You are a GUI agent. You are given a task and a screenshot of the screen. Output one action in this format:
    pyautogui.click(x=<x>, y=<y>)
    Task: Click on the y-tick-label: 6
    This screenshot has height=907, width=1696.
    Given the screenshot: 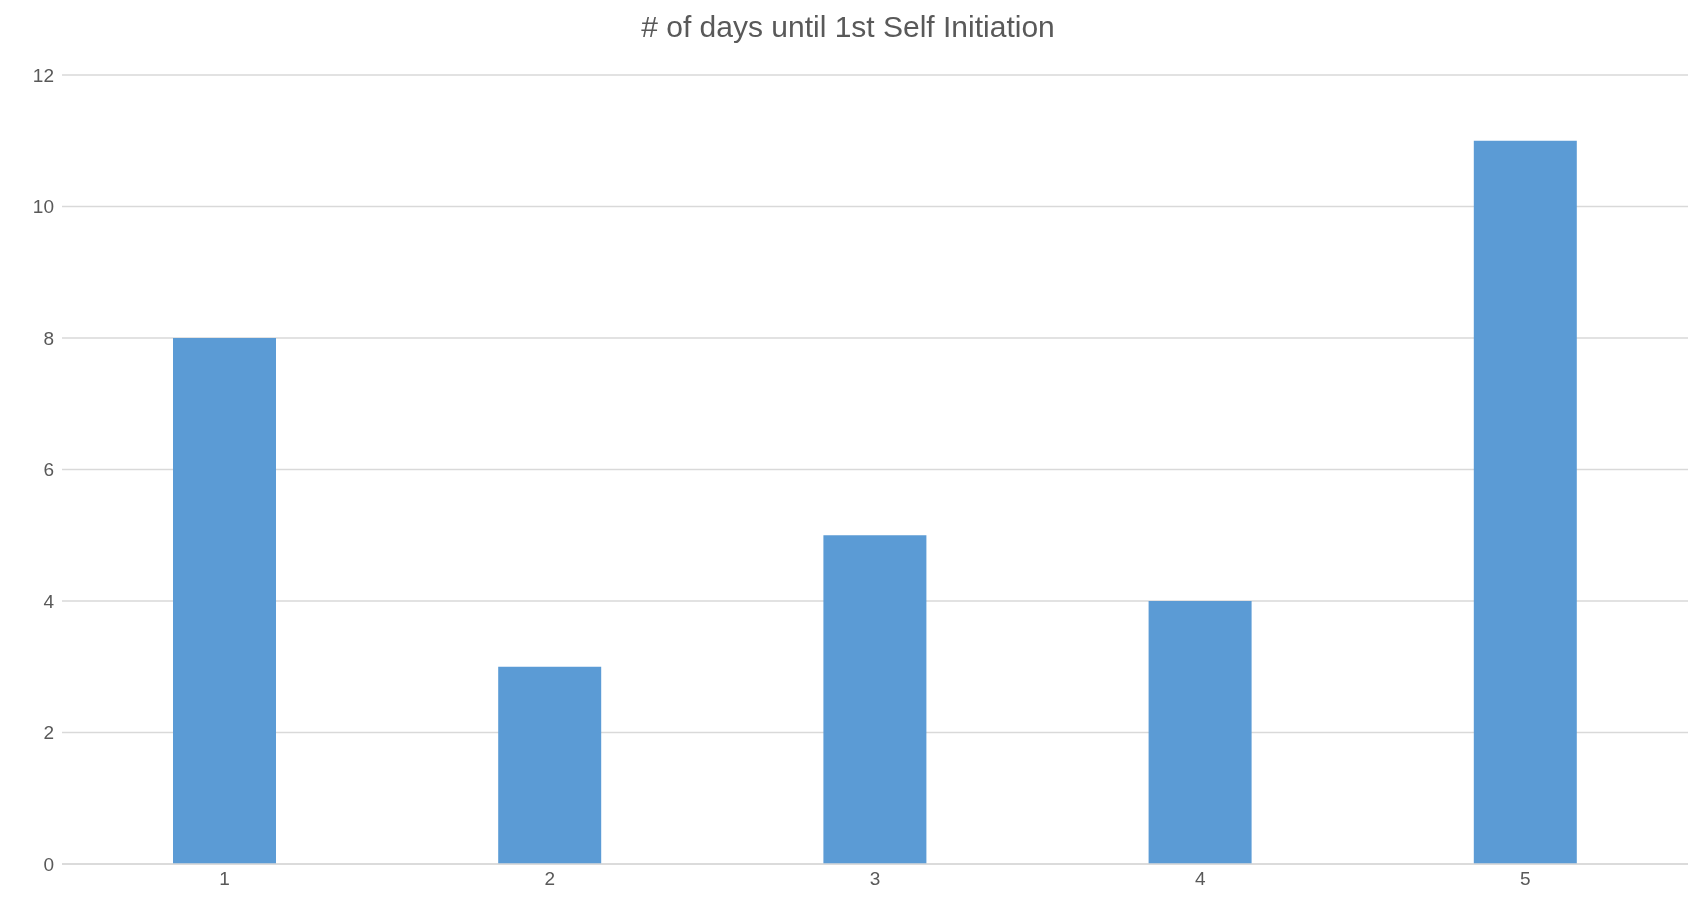 What is the action you would take?
    pyautogui.click(x=48, y=470)
    